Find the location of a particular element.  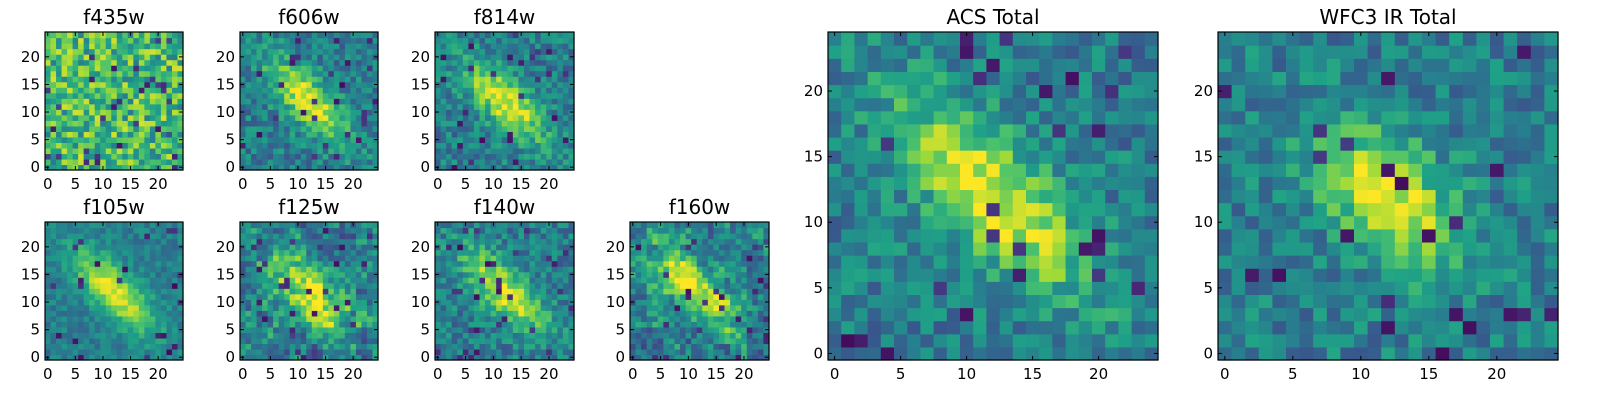

x-tick-label: 5 is located at coordinates (271, 374).